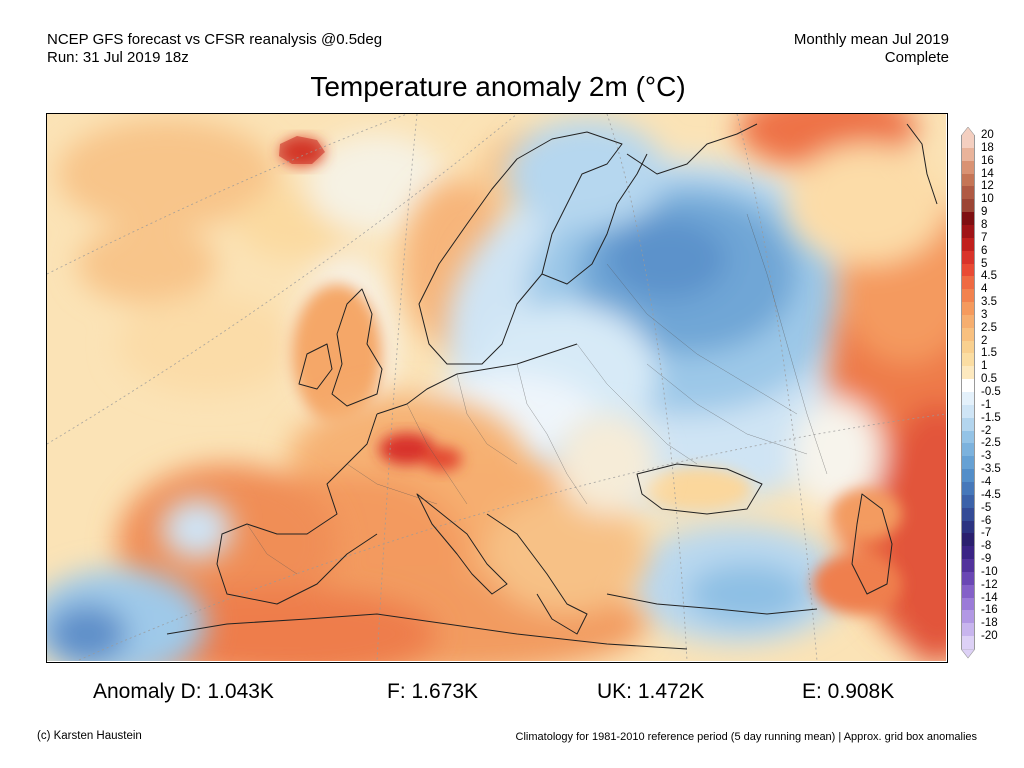 The image size is (1024, 768). I want to click on legend-label: 3.5, so click(989, 302).